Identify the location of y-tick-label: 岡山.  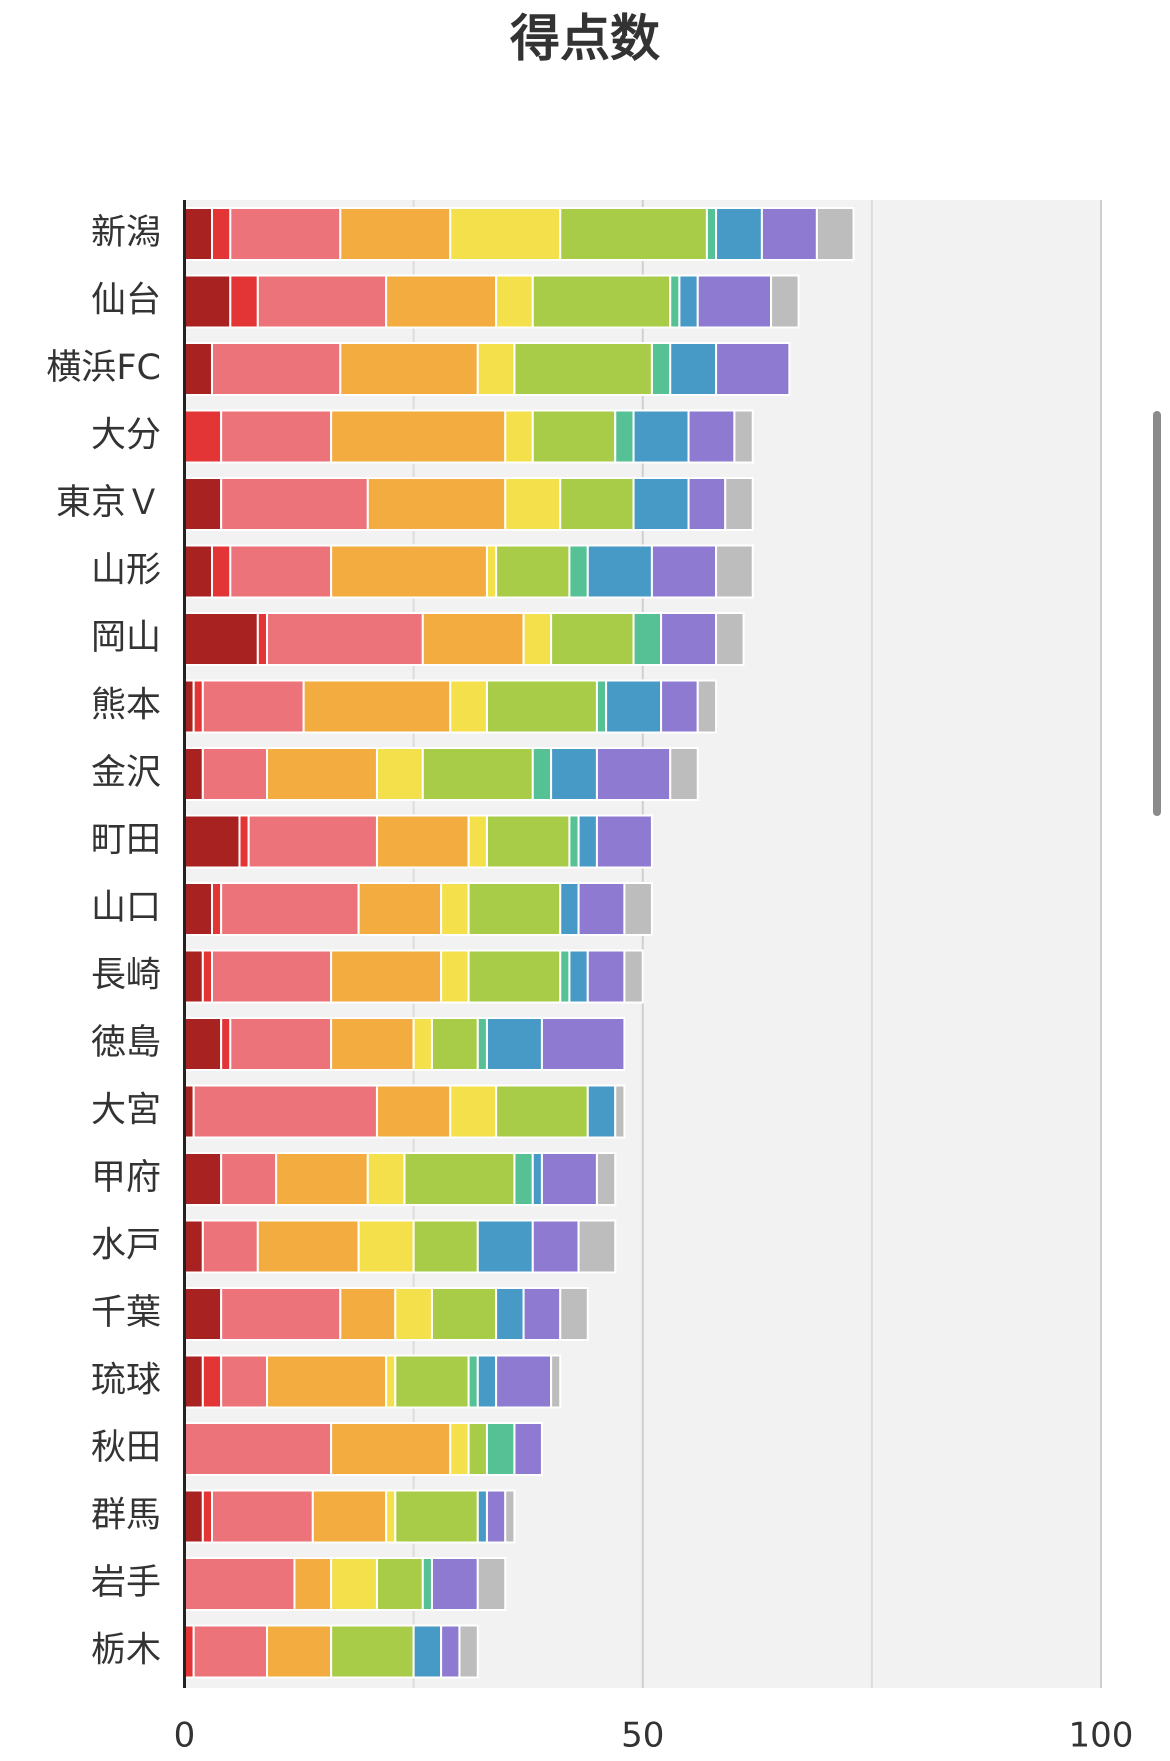
(126, 638).